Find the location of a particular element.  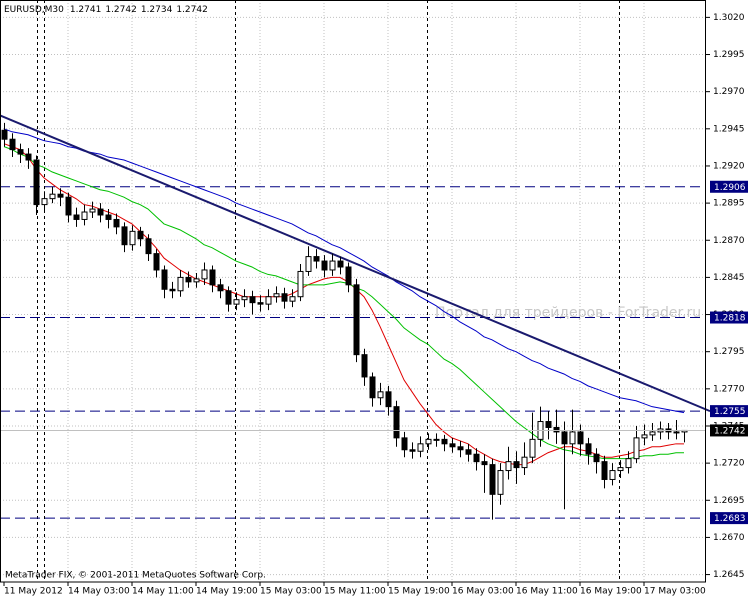

x-tick-label: 16 May 11:00 is located at coordinates (547, 592).